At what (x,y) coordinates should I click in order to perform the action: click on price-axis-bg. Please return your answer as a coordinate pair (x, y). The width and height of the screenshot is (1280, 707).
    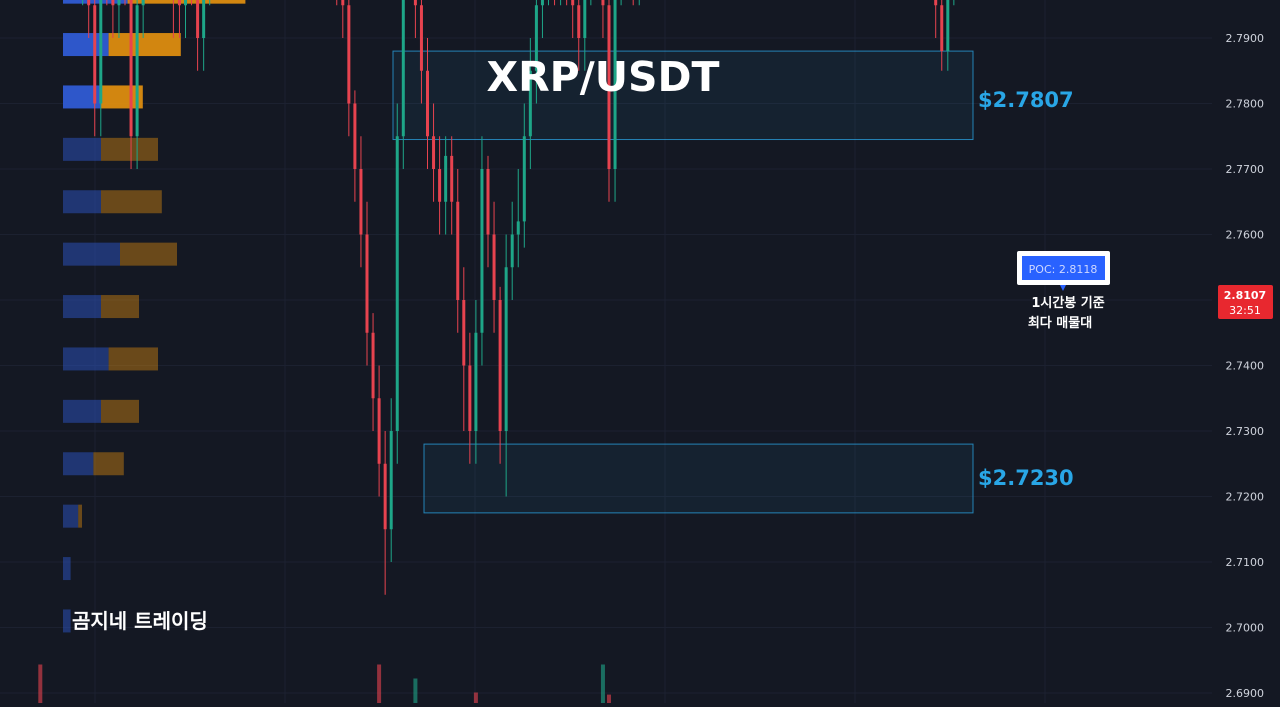
    Looking at the image, I should click on (1246, 351).